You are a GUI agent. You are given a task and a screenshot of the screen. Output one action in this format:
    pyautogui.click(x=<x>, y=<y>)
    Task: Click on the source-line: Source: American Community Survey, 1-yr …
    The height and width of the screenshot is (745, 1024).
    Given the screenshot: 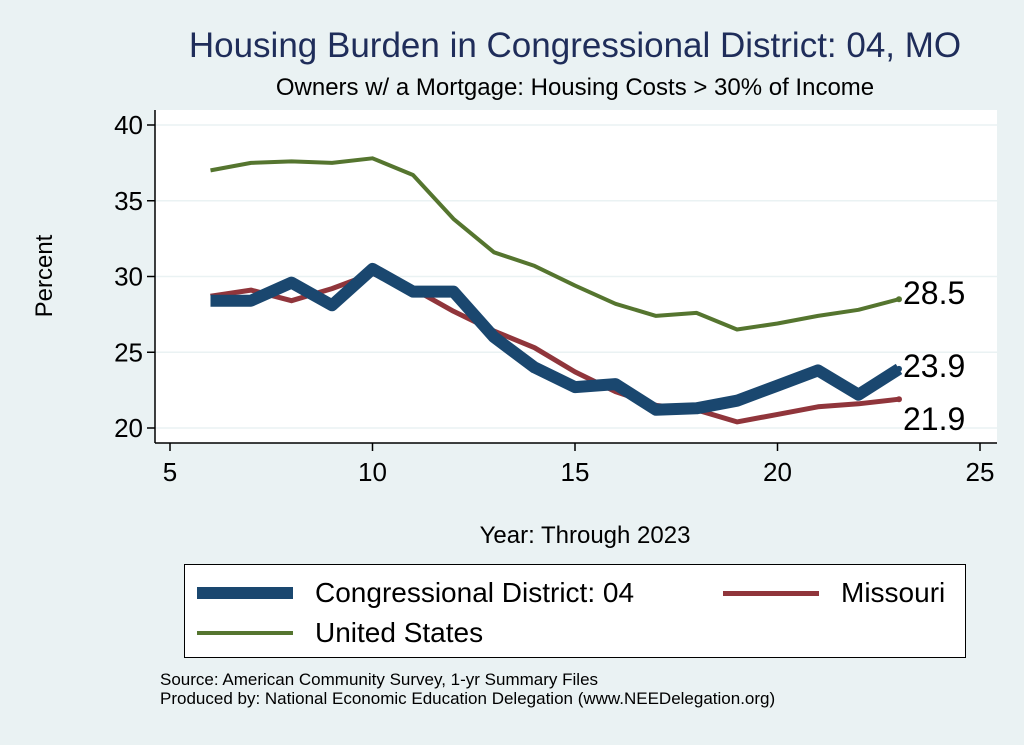 What is the action you would take?
    pyautogui.click(x=379, y=679)
    